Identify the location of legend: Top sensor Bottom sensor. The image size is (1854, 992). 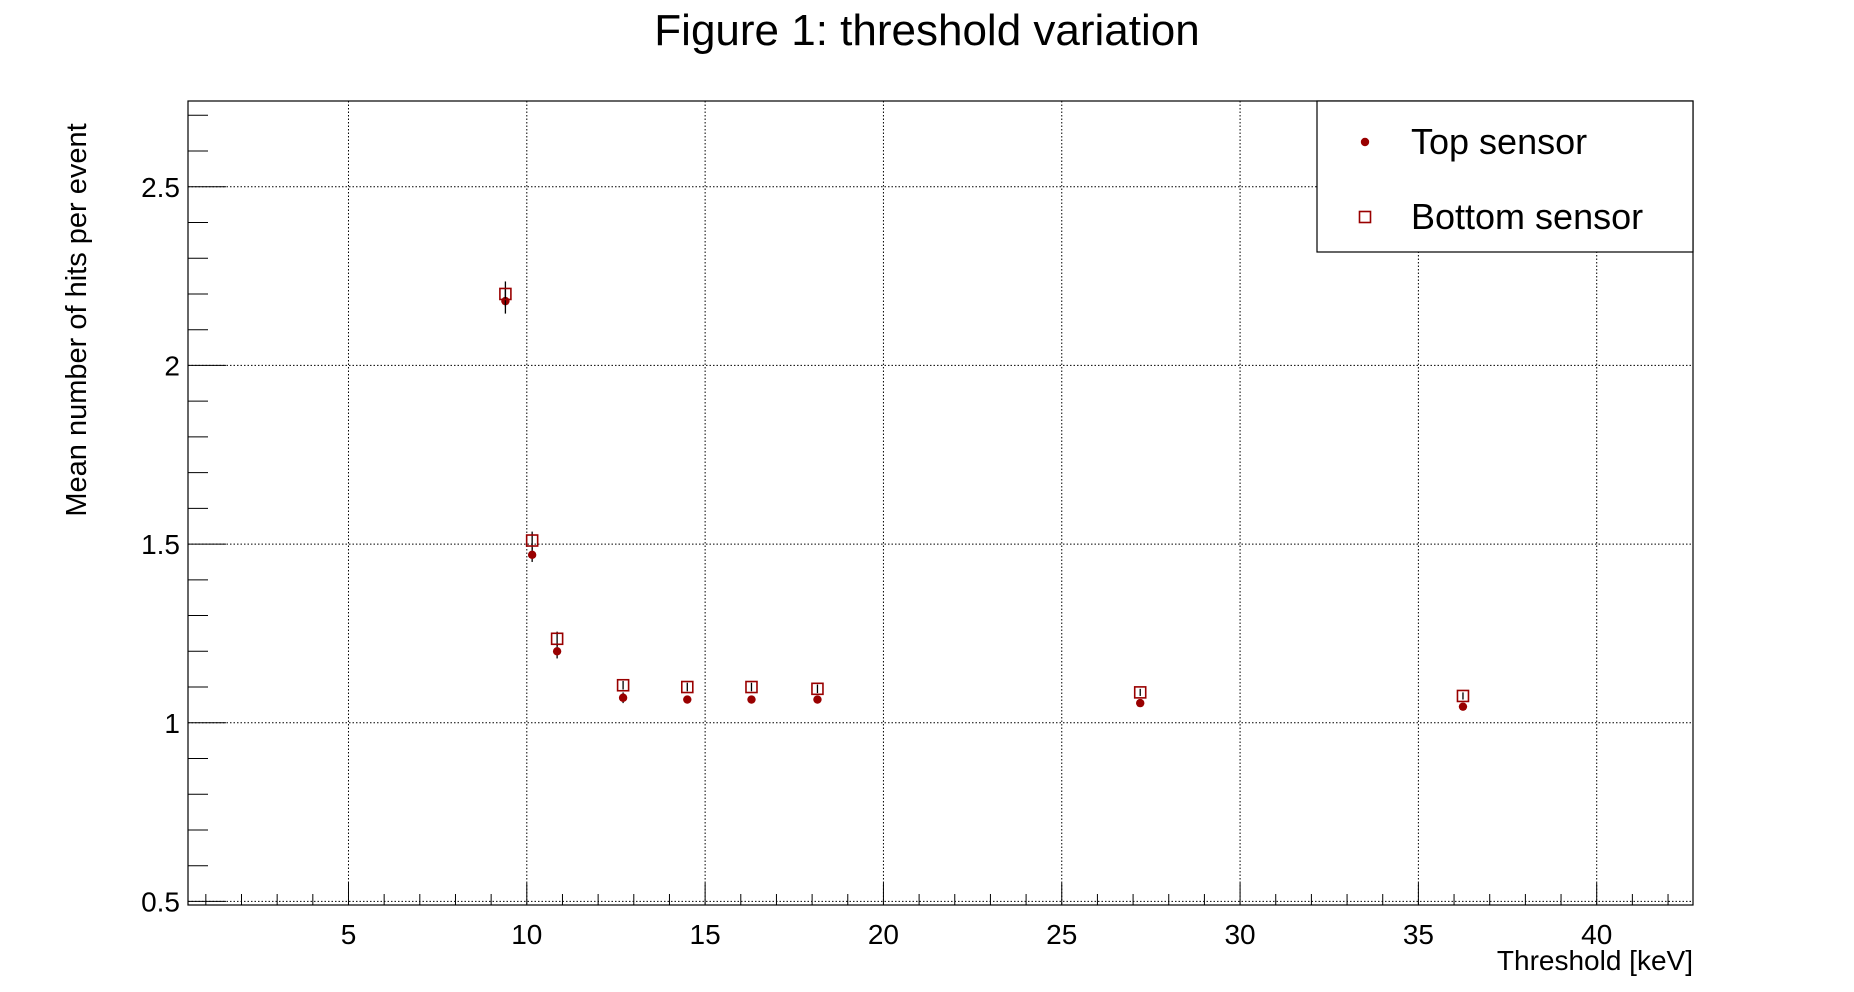
(1505, 176).